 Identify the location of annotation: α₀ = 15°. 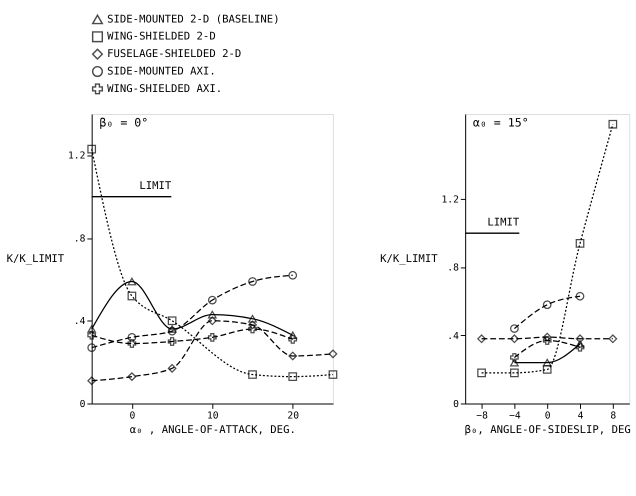
(500, 123).